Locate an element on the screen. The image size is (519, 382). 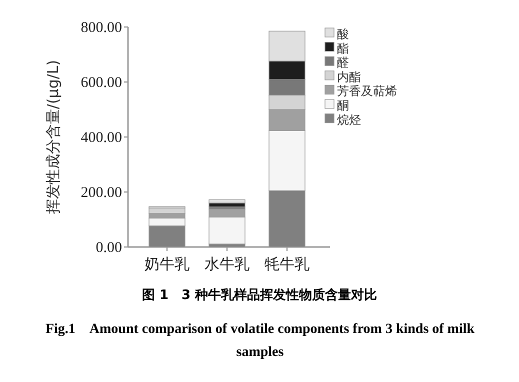
legend-label: 内酯 is located at coordinates (349, 77).